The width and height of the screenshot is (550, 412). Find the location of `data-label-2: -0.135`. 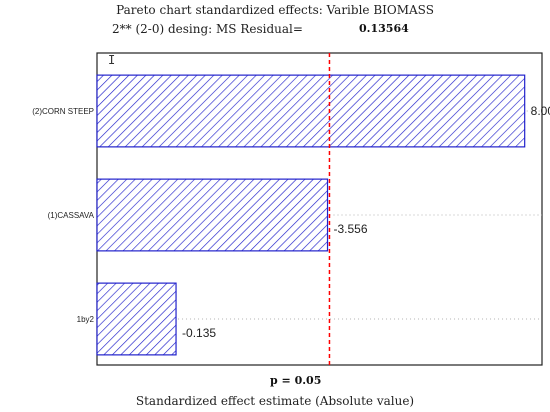

data-label-2: -0.135 is located at coordinates (199, 333).